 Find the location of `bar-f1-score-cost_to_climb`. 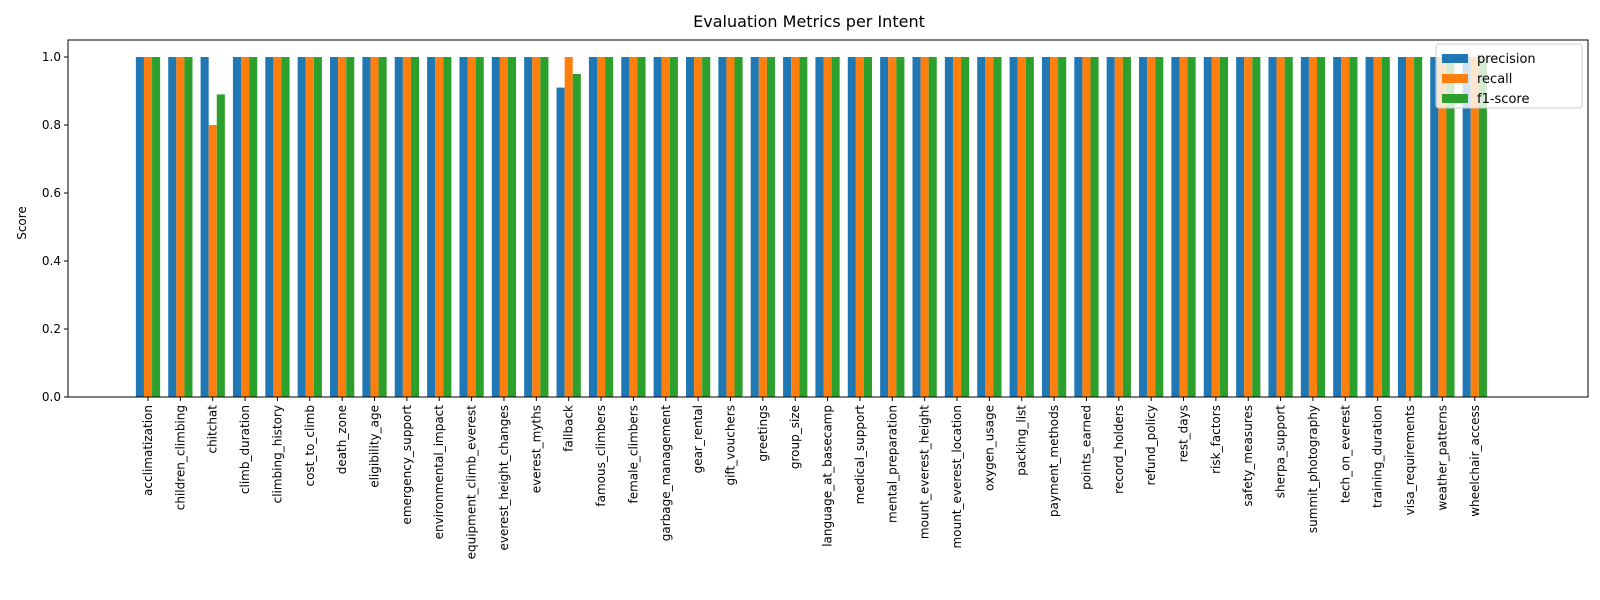

bar-f1-score-cost_to_climb is located at coordinates (317, 227).